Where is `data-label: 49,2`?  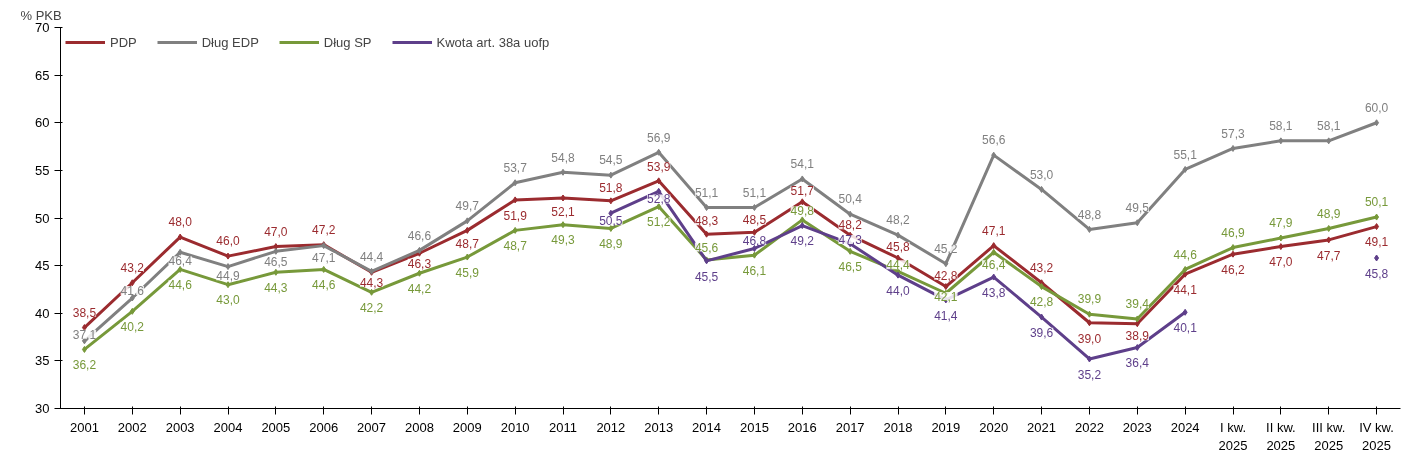 data-label: 49,2 is located at coordinates (802, 241).